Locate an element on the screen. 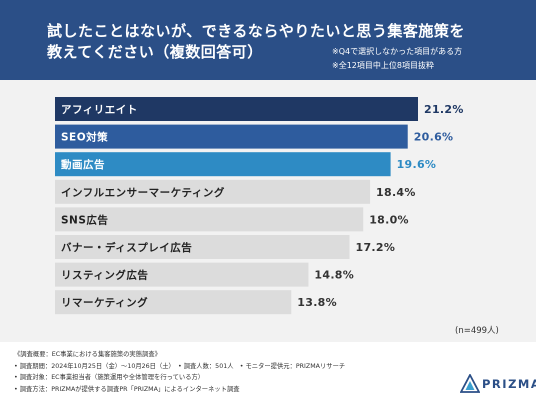 The image size is (536, 402). sample-size-label: (n=499人) is located at coordinates (477, 331).